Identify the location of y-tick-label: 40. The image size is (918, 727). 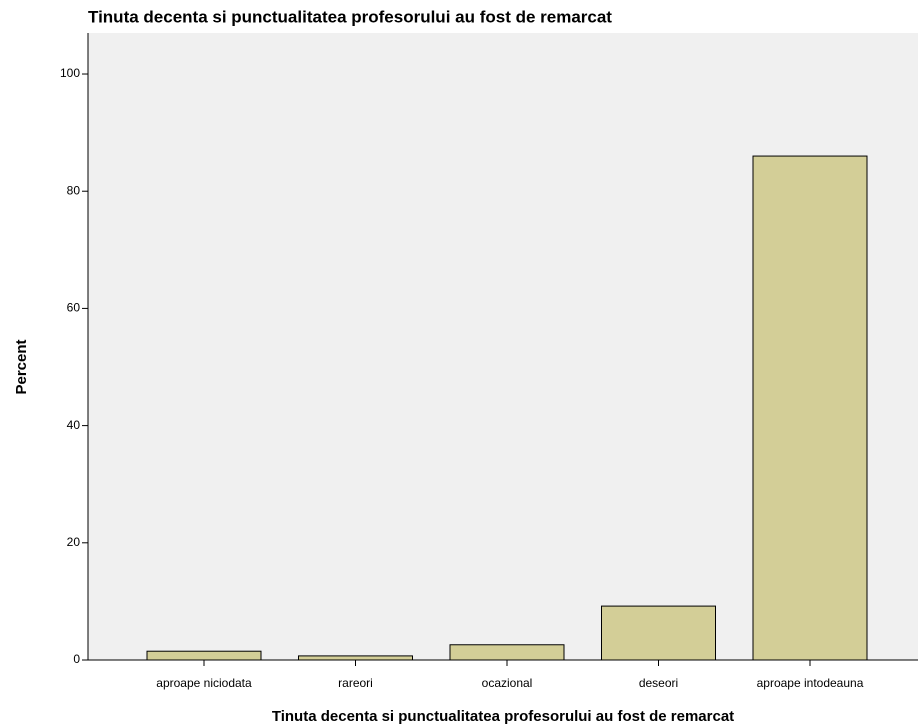
(74, 425).